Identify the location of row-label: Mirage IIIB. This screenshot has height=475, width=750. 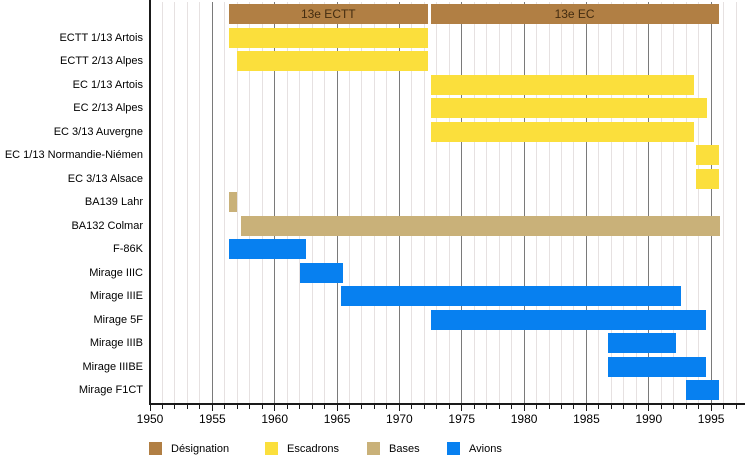
(116, 343).